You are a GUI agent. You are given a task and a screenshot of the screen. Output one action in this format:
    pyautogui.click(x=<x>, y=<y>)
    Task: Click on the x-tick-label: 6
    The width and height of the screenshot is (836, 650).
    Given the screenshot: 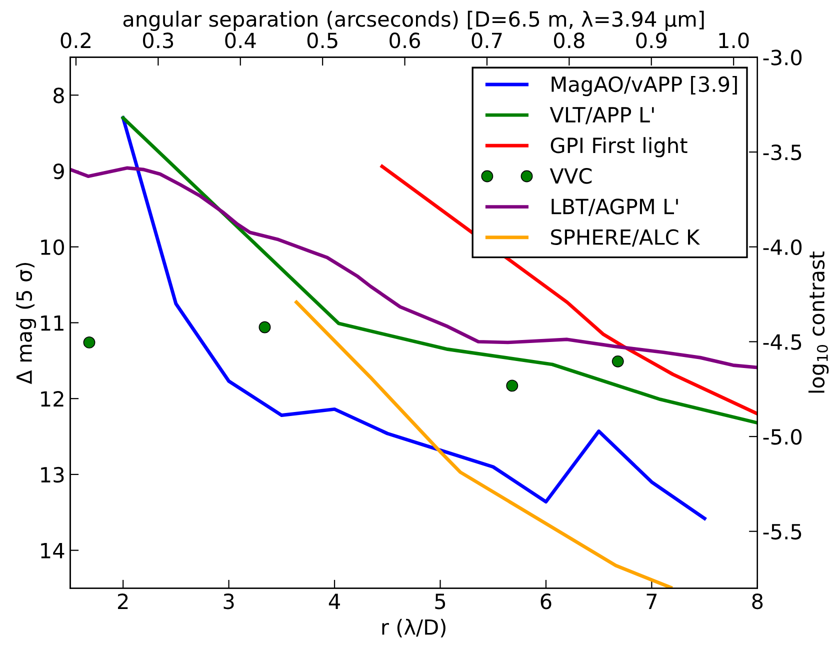 What is the action you would take?
    pyautogui.click(x=546, y=601)
    